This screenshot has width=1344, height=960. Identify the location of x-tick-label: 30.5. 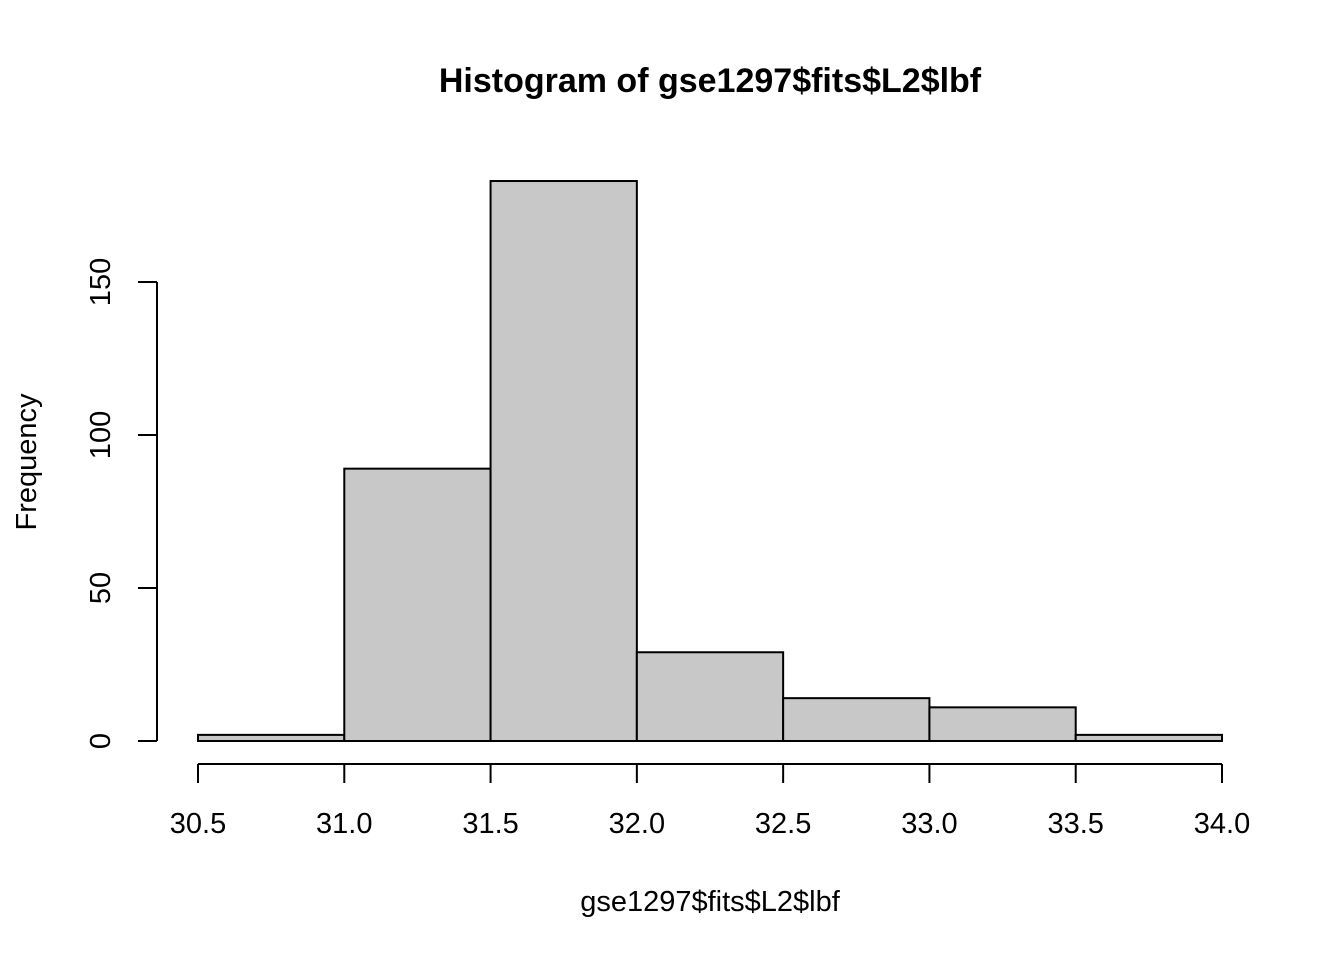
(198, 824).